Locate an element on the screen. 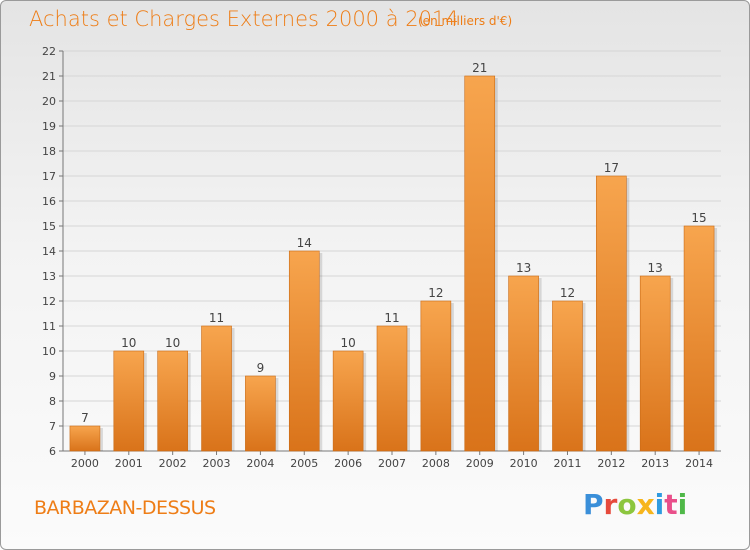 This screenshot has width=750, height=550. y-tick-label: 11 is located at coordinates (49, 326).